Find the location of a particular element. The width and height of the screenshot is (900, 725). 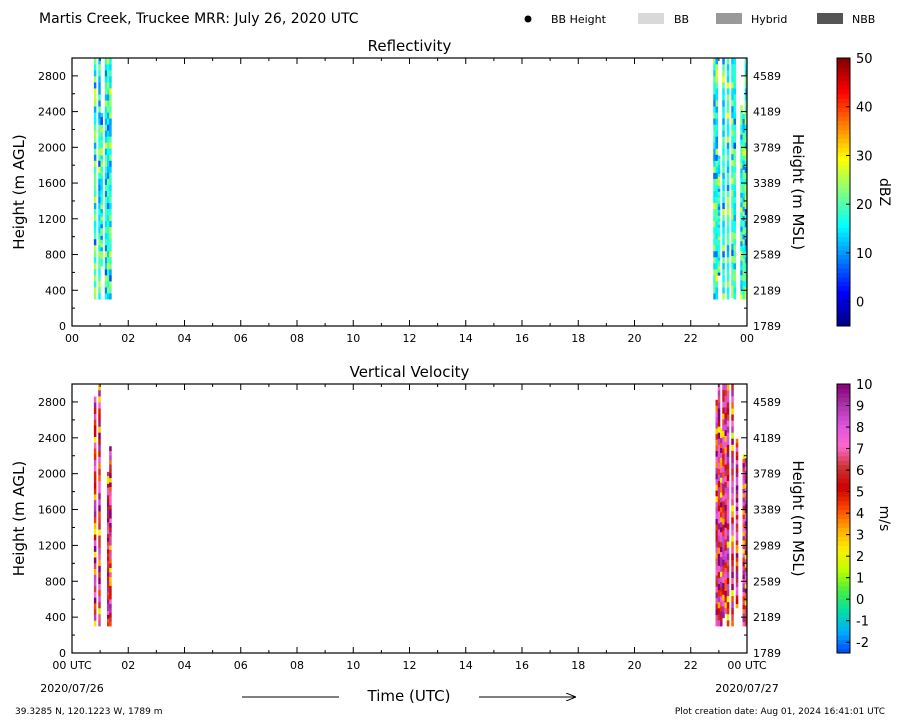

y-axis-label: Height (m AGL) is located at coordinates (19, 518).